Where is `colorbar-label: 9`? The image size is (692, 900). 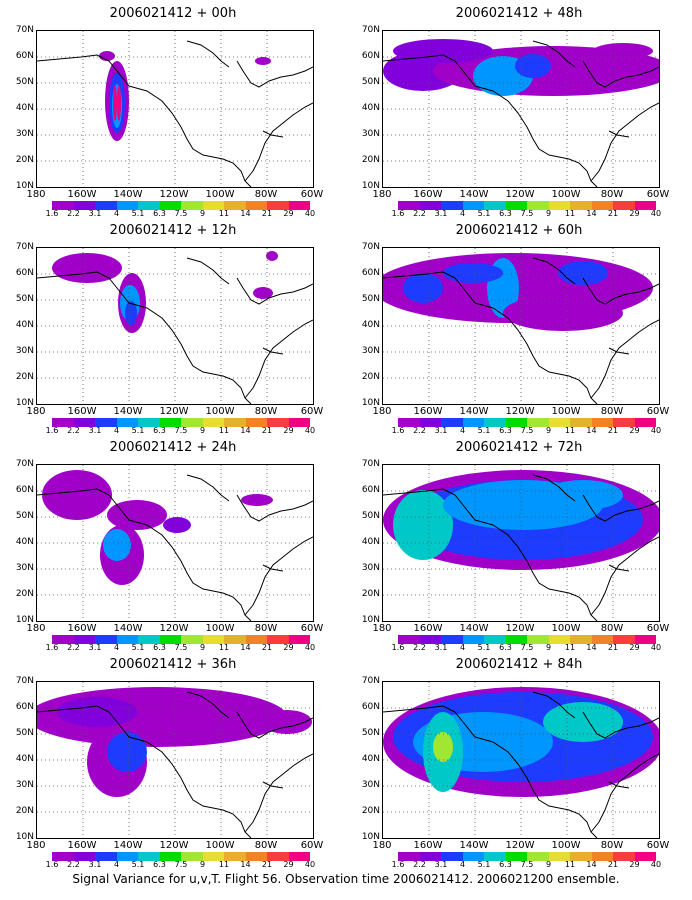 colorbar-label: 9 is located at coordinates (548, 213).